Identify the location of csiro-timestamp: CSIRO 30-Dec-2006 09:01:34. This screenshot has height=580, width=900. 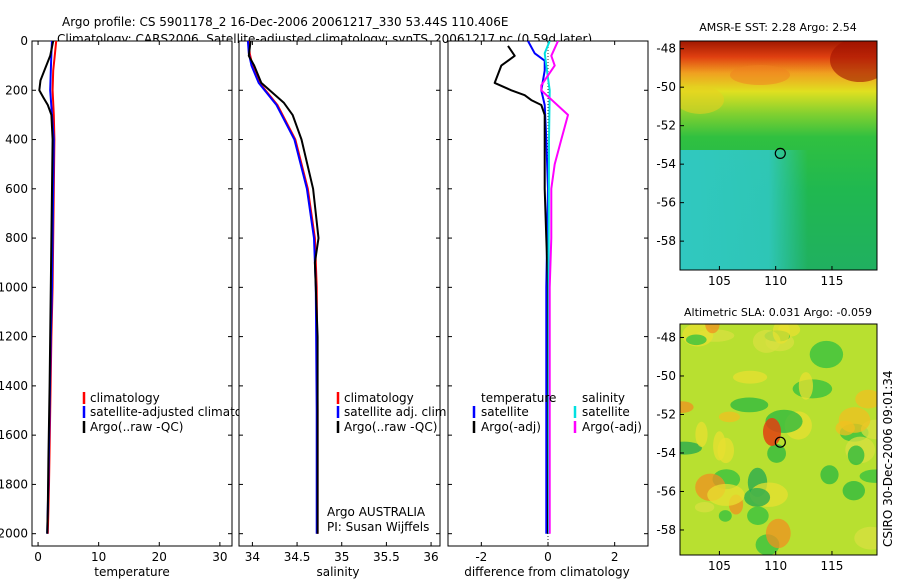
(888, 458).